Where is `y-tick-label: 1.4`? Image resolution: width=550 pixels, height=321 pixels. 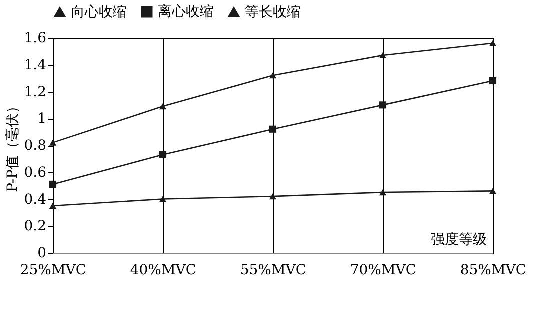 y-tick-label: 1.4 is located at coordinates (35, 65).